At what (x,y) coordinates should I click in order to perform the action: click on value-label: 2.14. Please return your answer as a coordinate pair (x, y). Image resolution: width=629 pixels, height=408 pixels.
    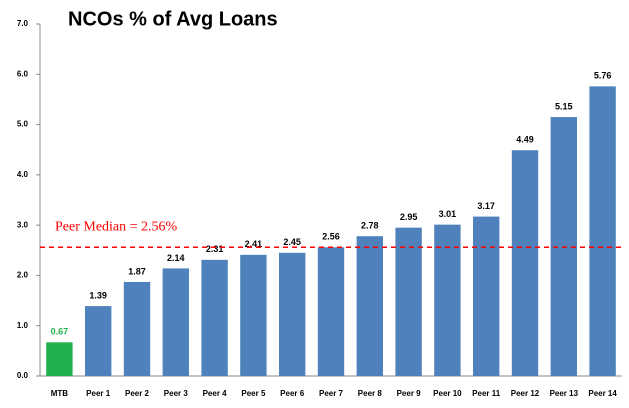
    Looking at the image, I should click on (176, 258).